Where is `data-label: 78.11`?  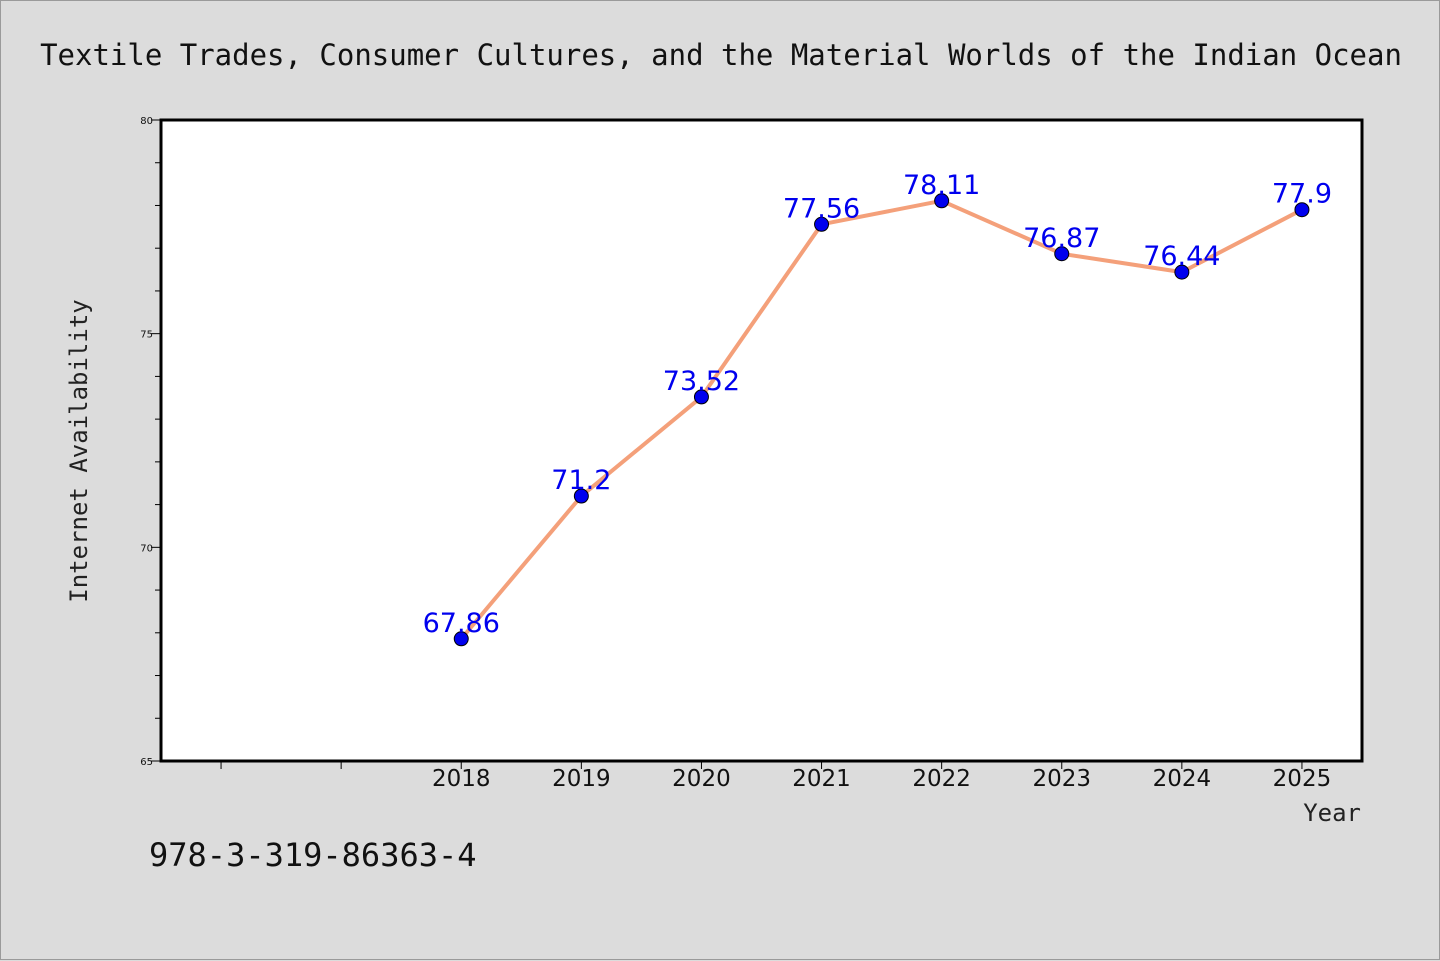
data-label: 78.11 is located at coordinates (941, 185).